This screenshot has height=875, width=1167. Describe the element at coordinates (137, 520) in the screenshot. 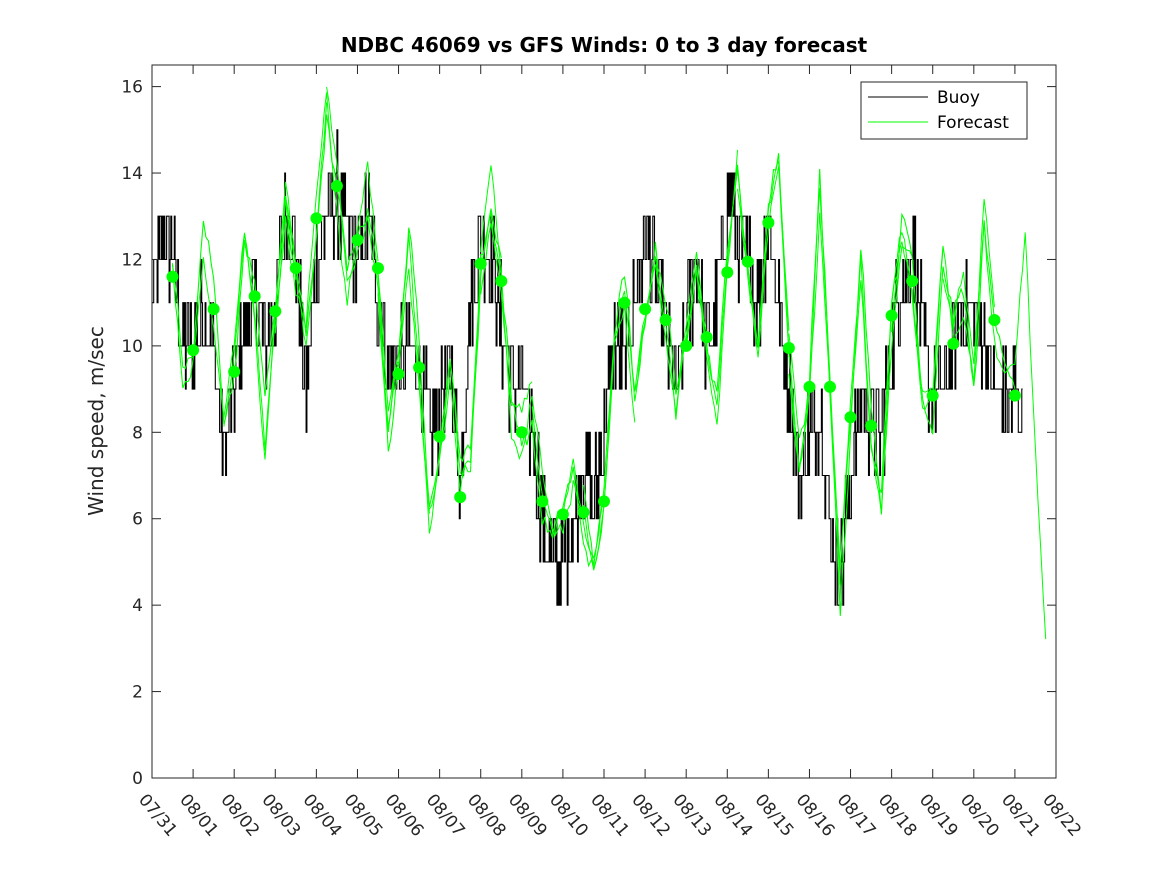

I see `y-tick-label: 6` at that location.